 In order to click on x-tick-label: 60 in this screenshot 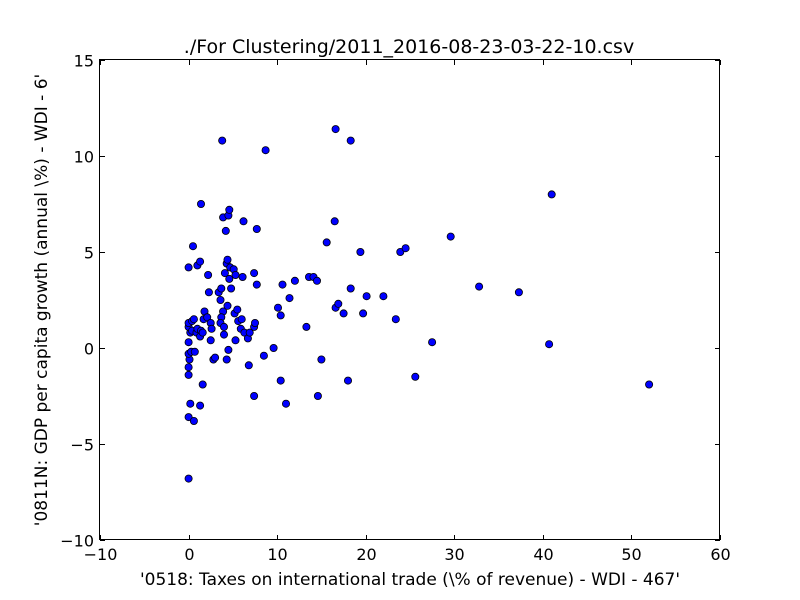, I will do `click(720, 554)`.